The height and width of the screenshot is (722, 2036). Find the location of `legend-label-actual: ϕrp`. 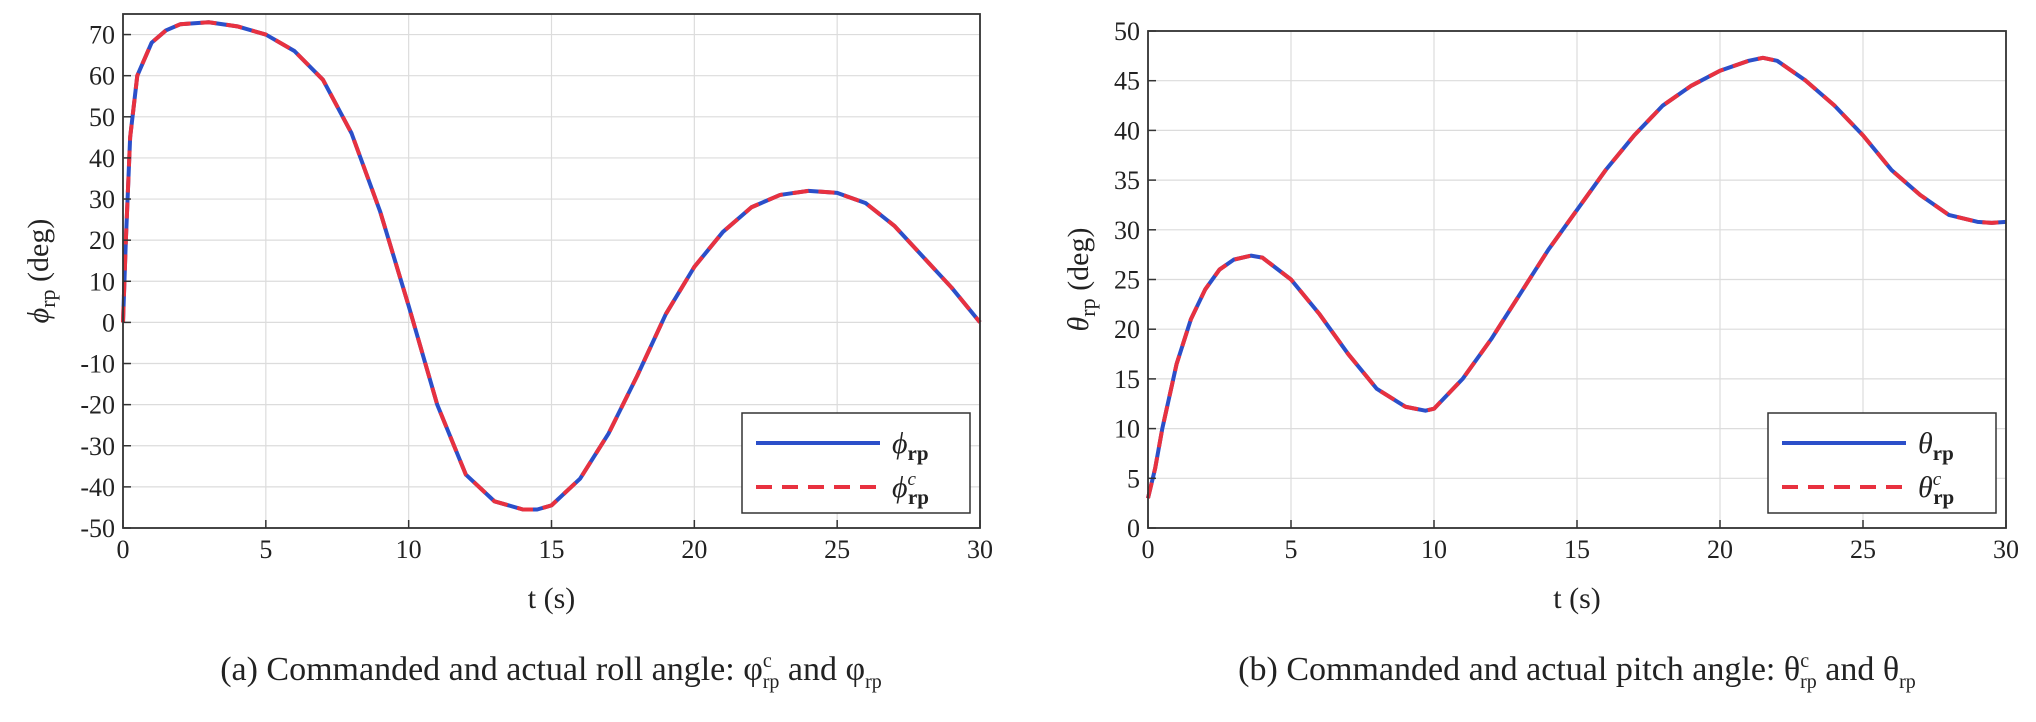

legend-label-actual: ϕrp is located at coordinates (910, 446).